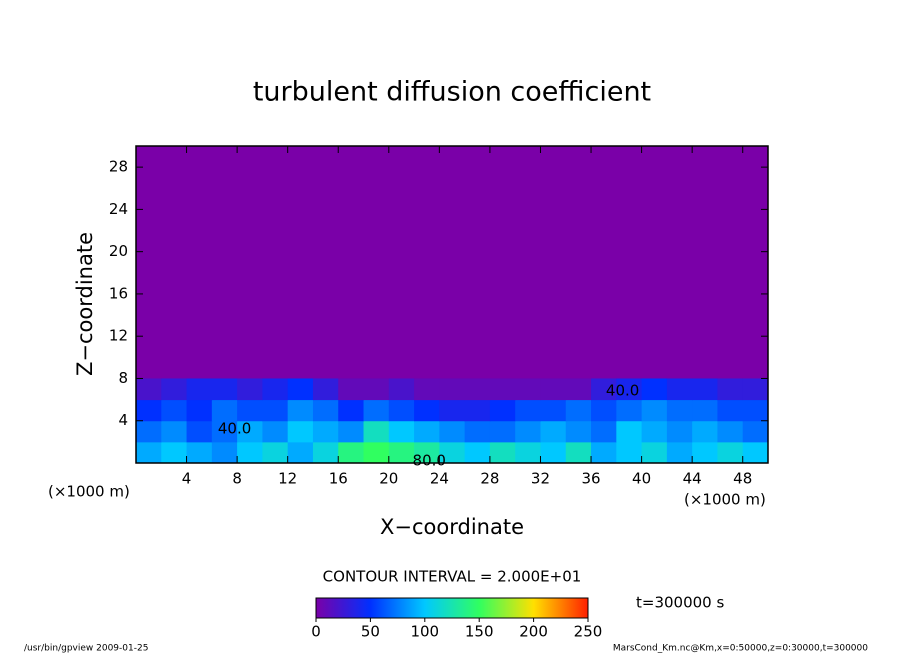 This screenshot has width=904, height=654. What do you see at coordinates (388, 479) in the screenshot?
I see `x-tick-label: 20` at bounding box center [388, 479].